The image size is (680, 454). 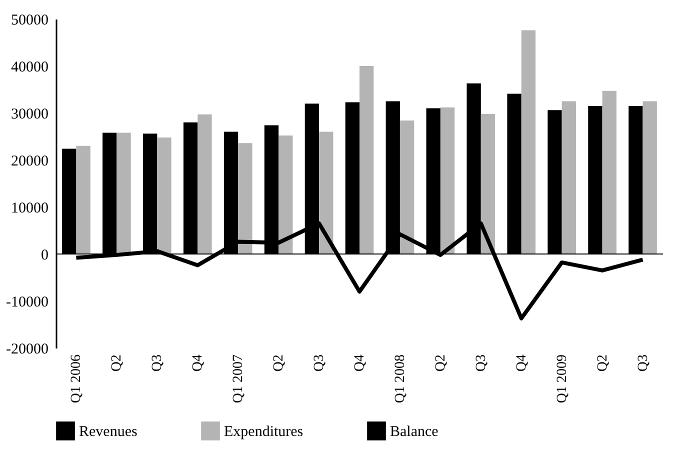 I want to click on y-tick-label: 0, so click(x=44, y=256).